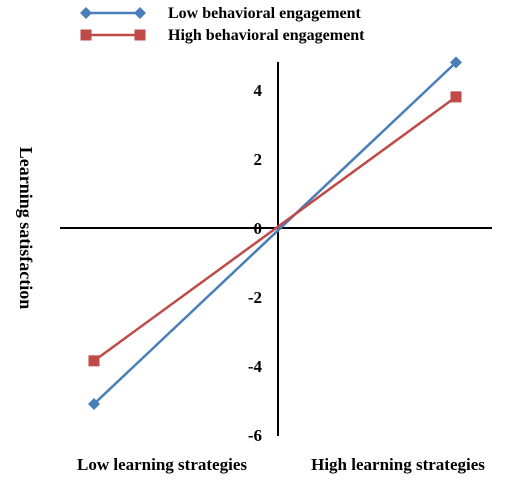 This screenshot has width=510, height=481. I want to click on y-tick-labels: 4 2 0 -2 -4 -6, so click(255, 263).